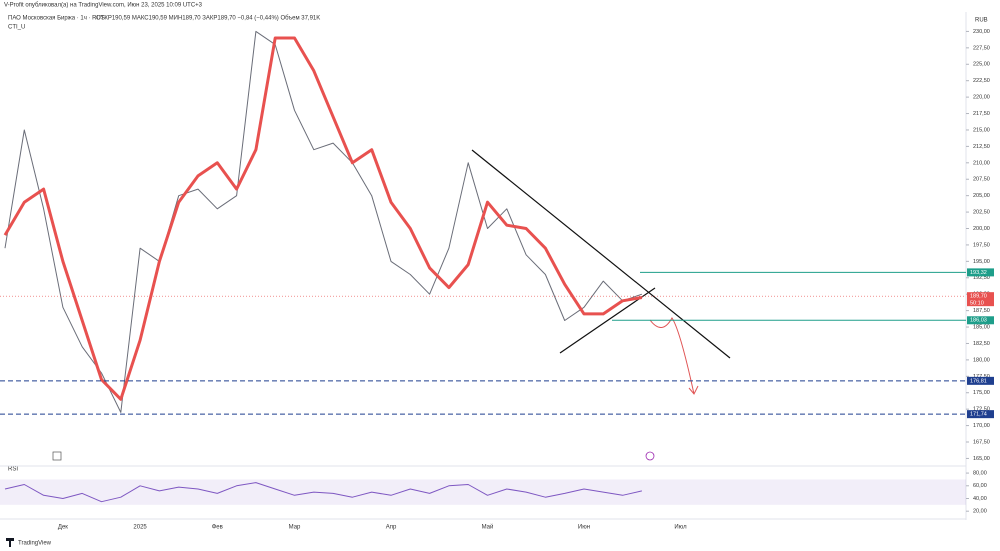 Image resolution: width=1000 pixels, height=551 pixels. What do you see at coordinates (981, 81) in the screenshot?
I see `y-tick-label: 222,50` at bounding box center [981, 81].